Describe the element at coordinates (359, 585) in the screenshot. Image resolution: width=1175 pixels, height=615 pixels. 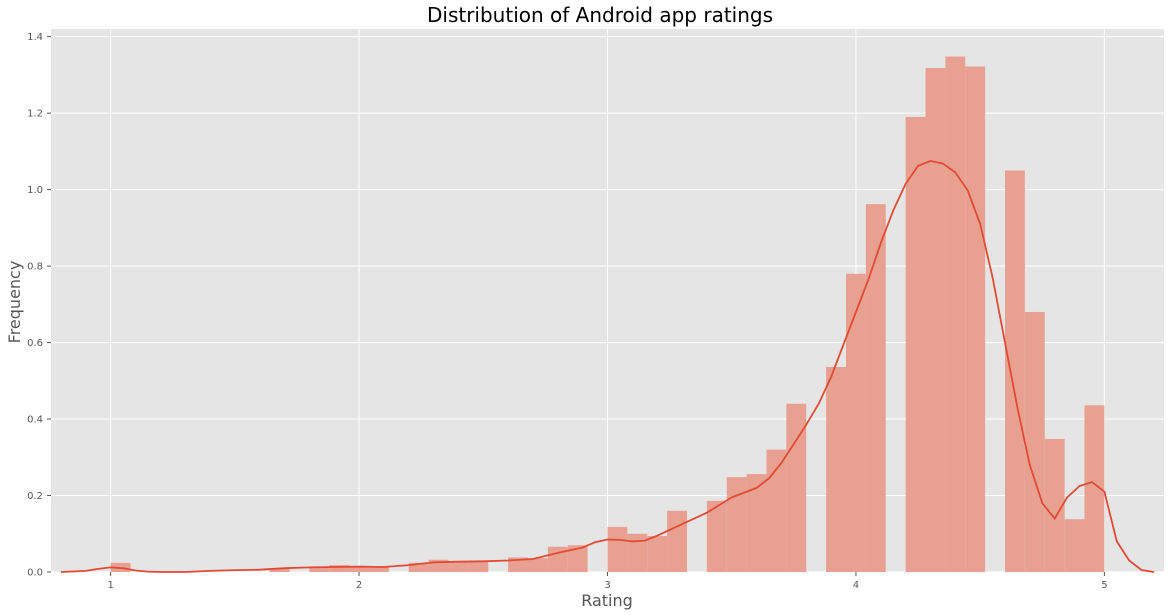
I see `x-tick-label: 2` at that location.